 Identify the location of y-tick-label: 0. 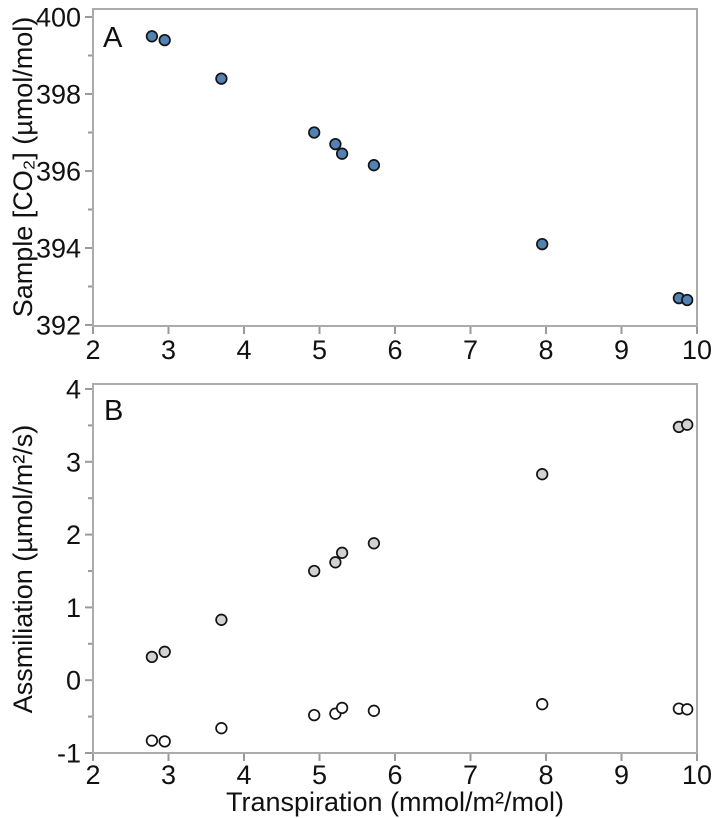
(73, 681).